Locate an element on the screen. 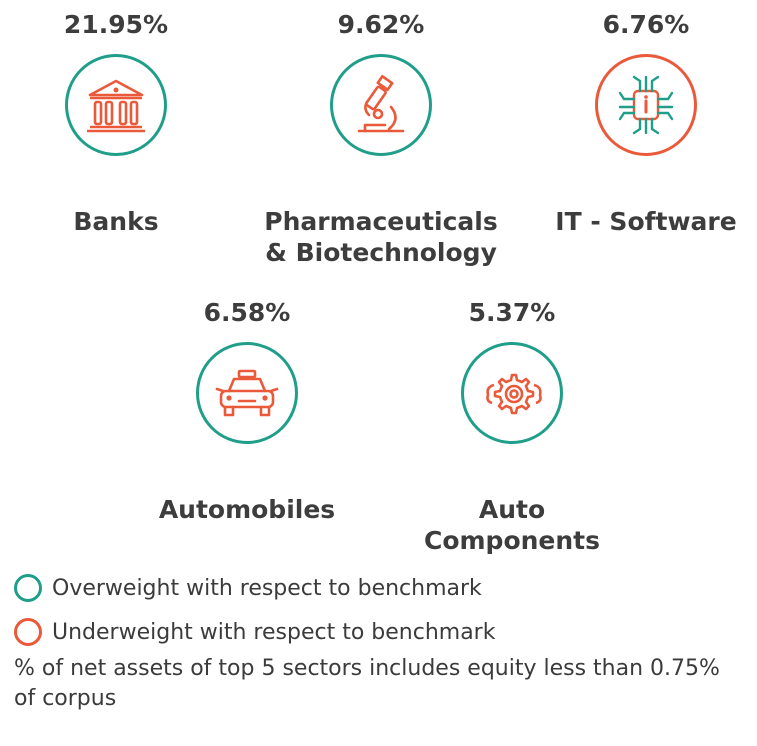 The image size is (757, 746). sector-auto-components: 5.37% Auto Components is located at coordinates (512, 428).